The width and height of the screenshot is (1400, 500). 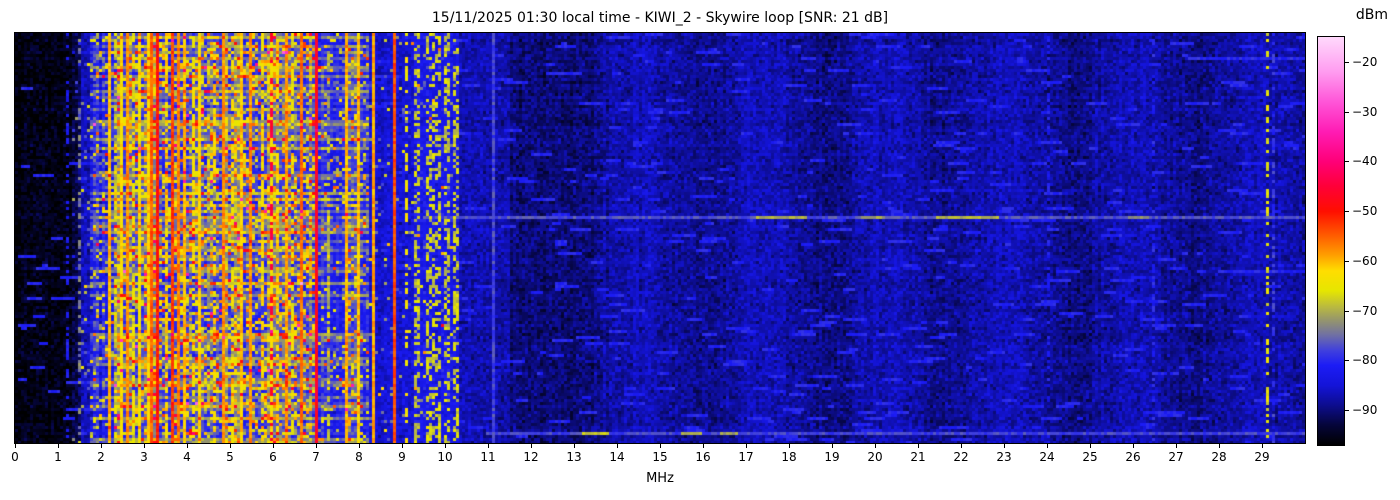 What do you see at coordinates (746, 457) in the screenshot?
I see `x-tick-label: 17` at bounding box center [746, 457].